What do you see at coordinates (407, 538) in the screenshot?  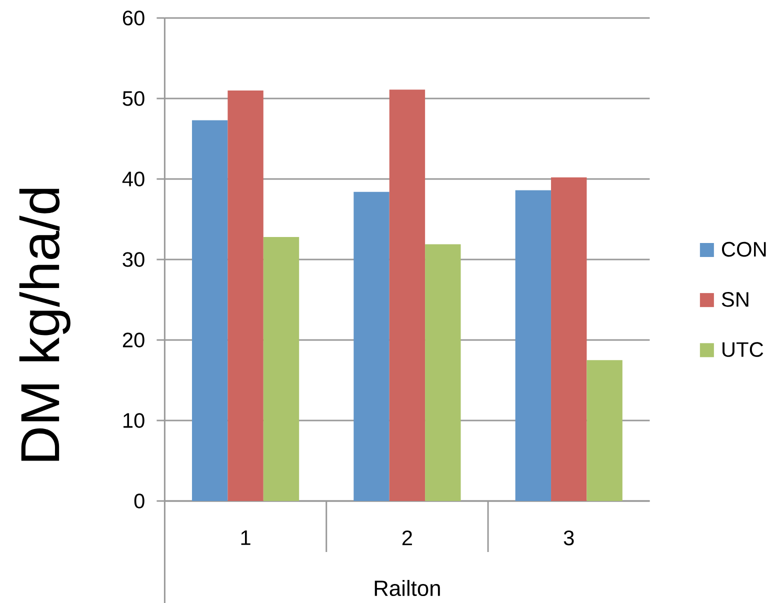 I see `x-tick-label: 2` at bounding box center [407, 538].